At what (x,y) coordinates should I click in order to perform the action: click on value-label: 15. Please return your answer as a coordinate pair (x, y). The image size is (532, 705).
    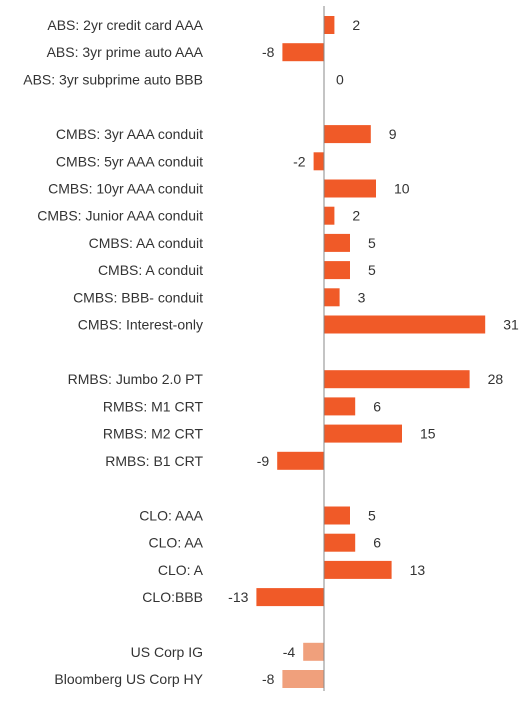
    Looking at the image, I should click on (428, 434).